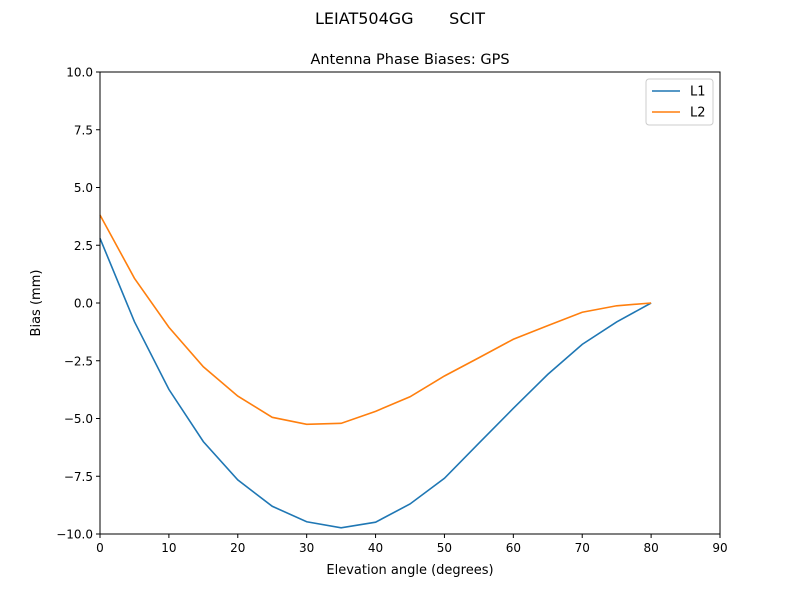 The image size is (800, 604). I want to click on x-axis-label: Elevation angle (degrees), so click(409, 570).